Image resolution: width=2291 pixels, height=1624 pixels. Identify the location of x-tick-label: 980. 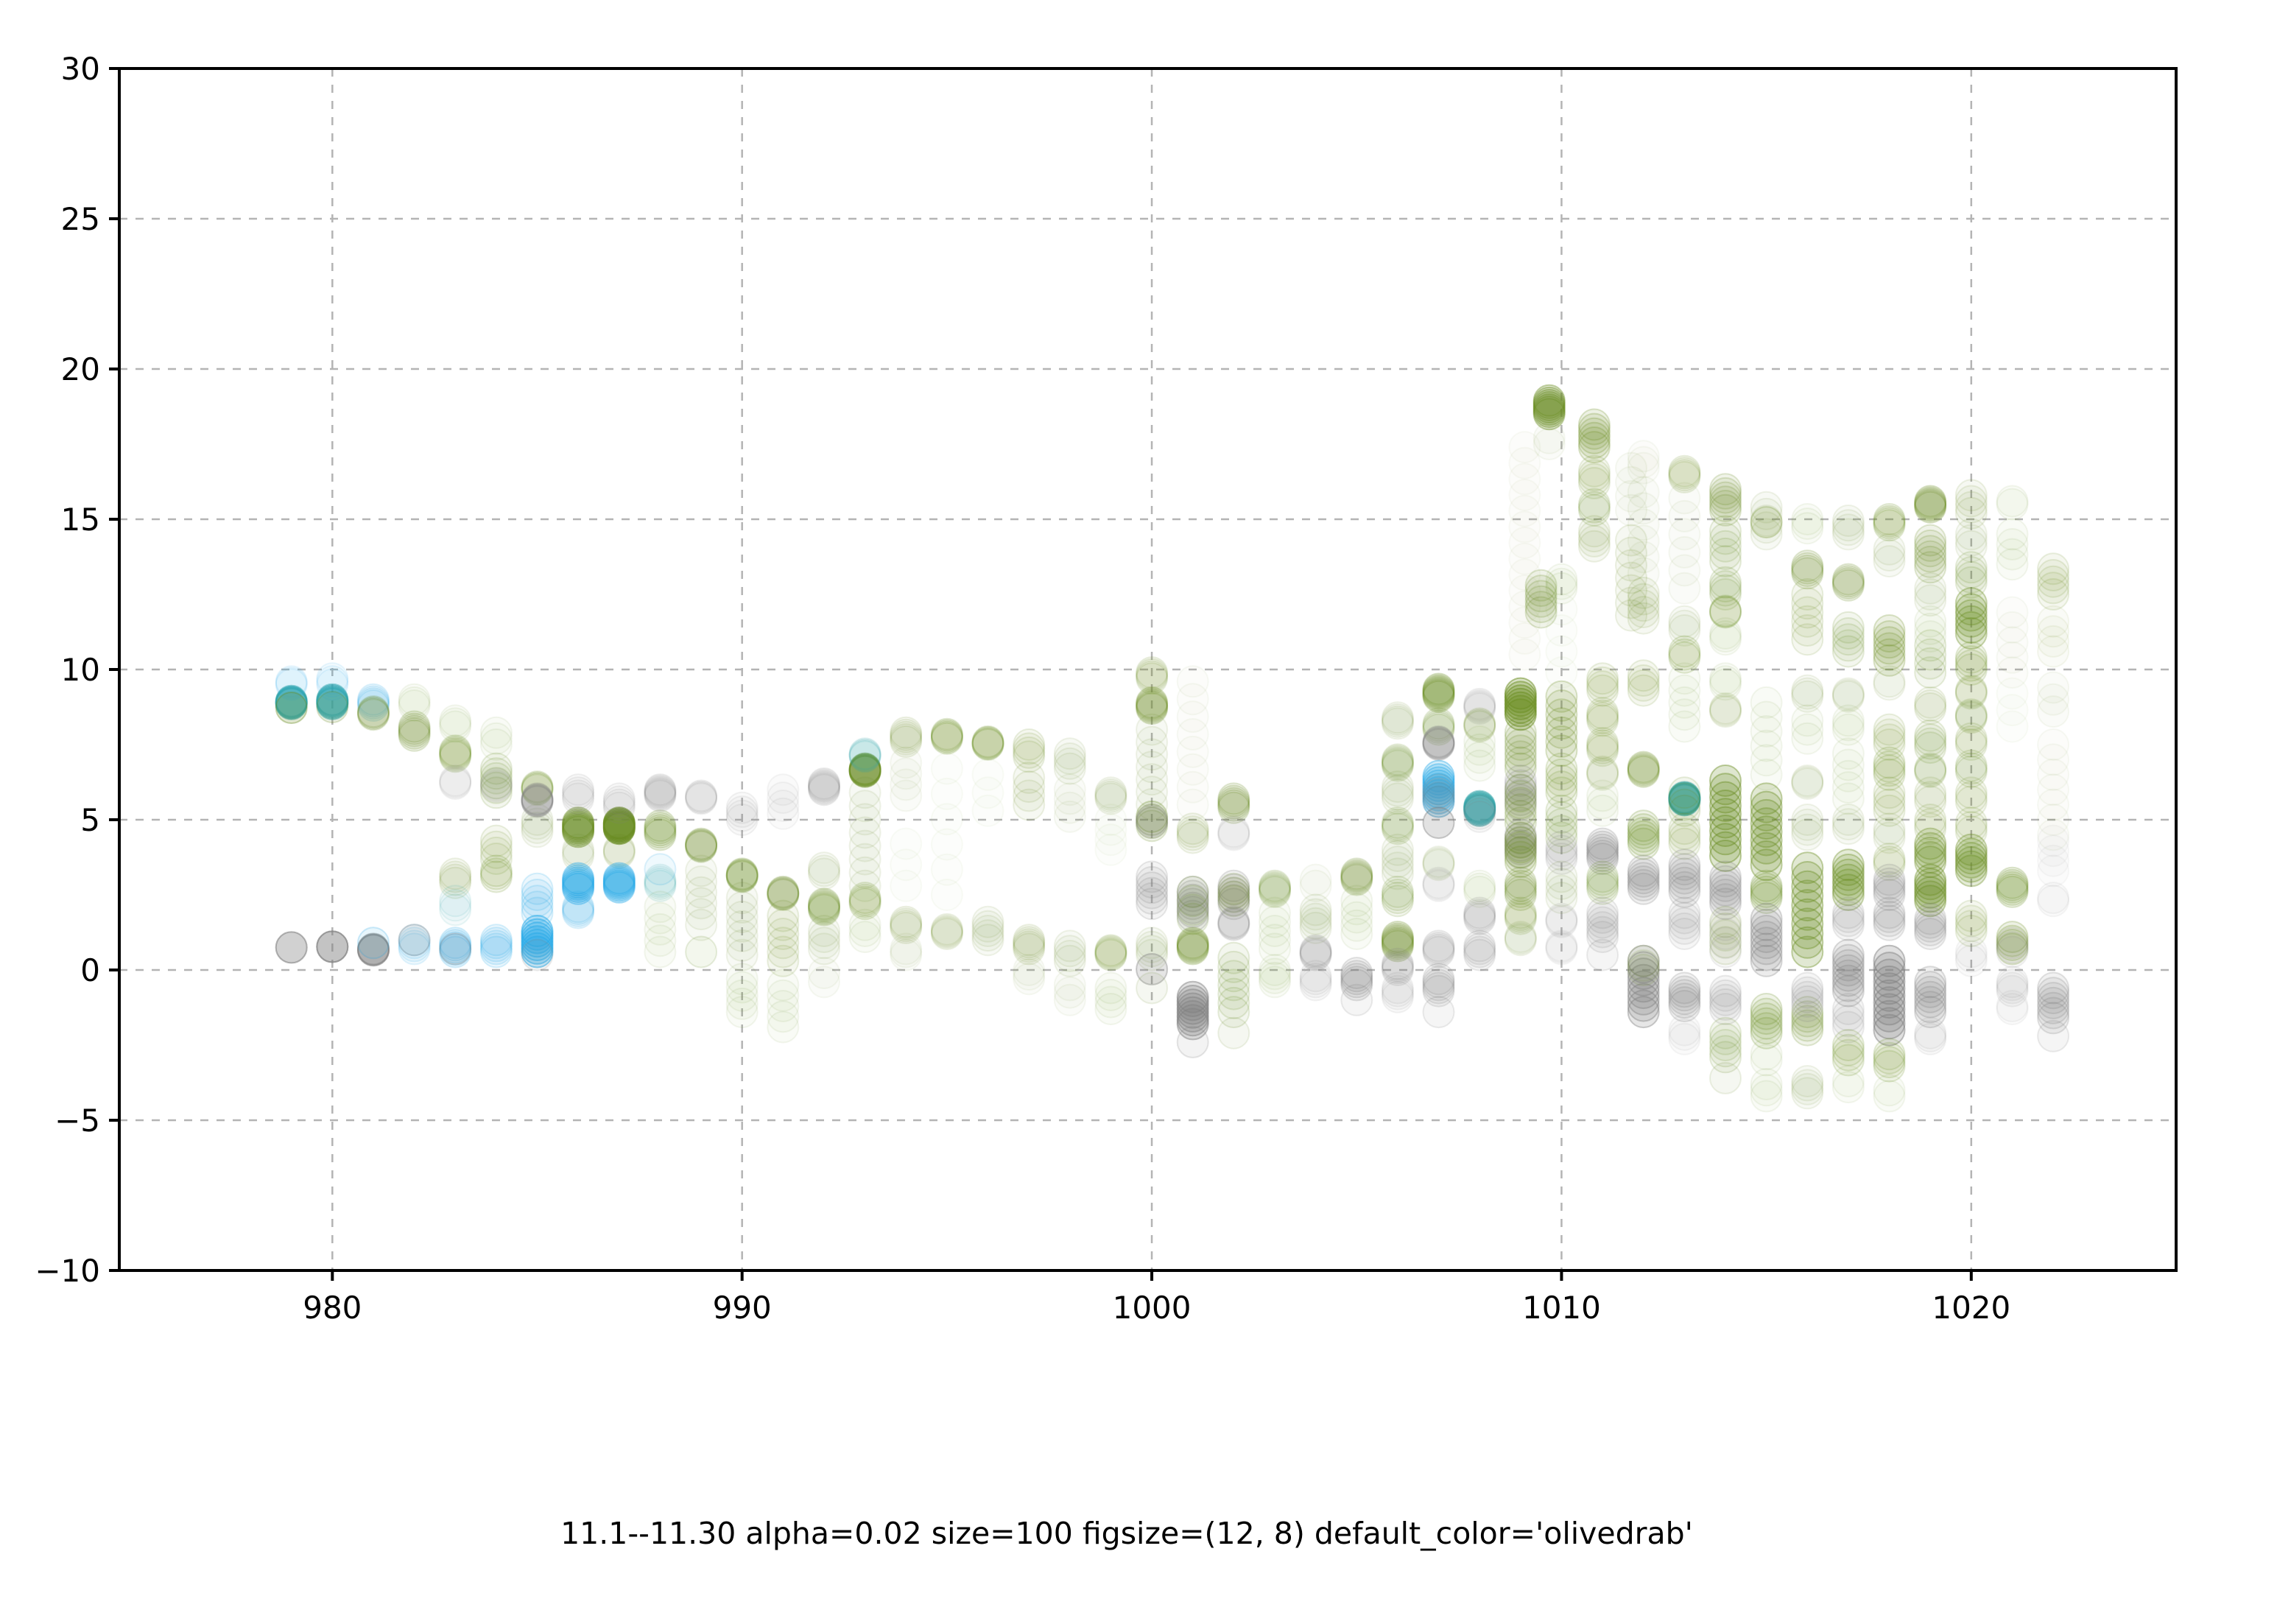
(332, 1308).